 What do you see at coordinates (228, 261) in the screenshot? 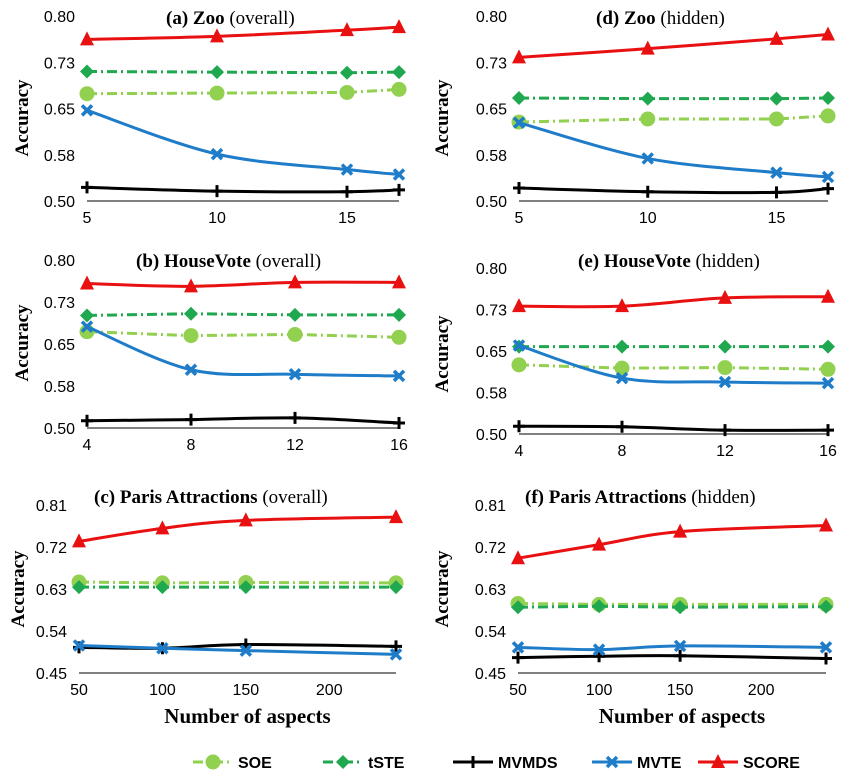
I see `chart-title: (b) HouseVote (overall)` at bounding box center [228, 261].